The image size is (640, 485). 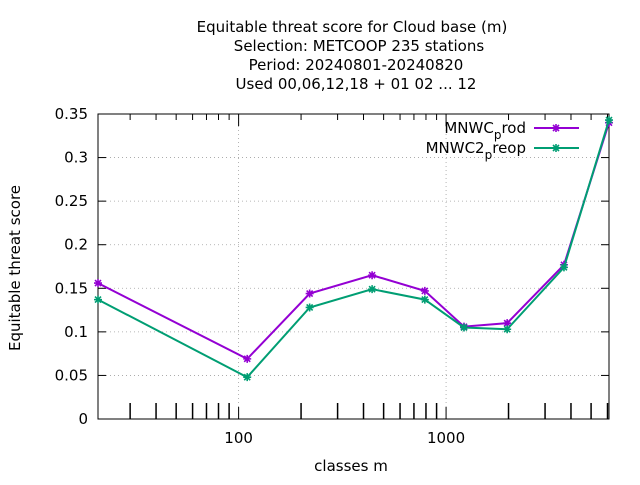 I want to click on chart-title-line-2: Selection: METCOOP 235 stations, so click(x=359, y=46).